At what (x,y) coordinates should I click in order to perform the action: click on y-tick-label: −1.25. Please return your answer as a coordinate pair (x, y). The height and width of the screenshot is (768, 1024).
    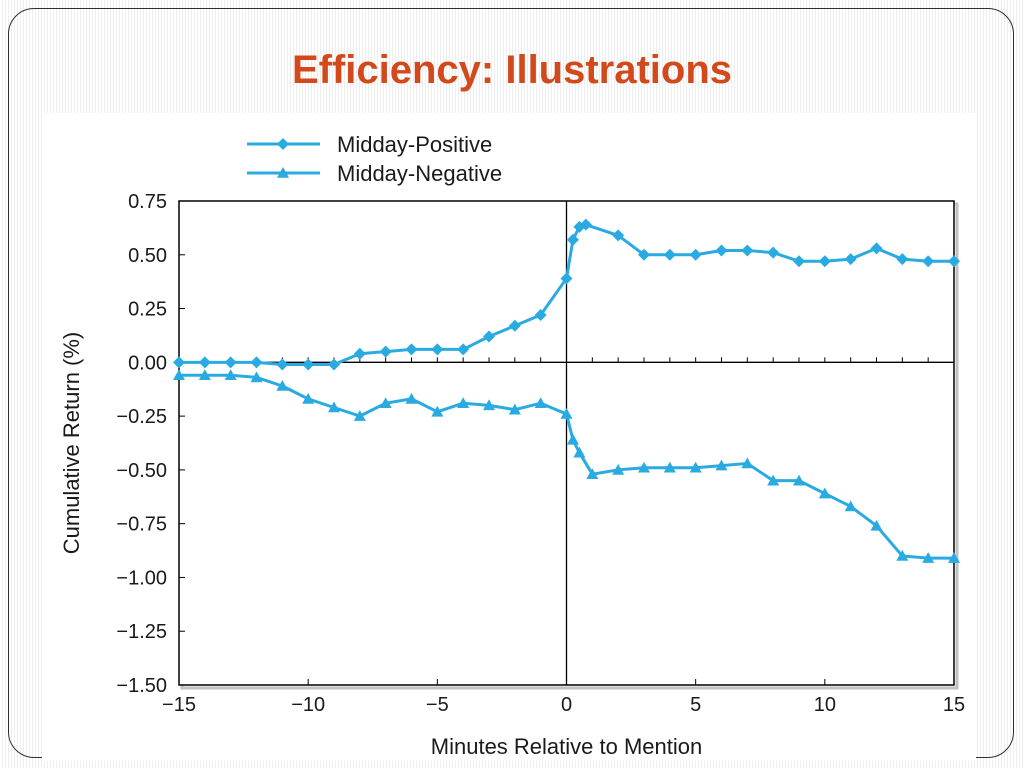
    Looking at the image, I should click on (141, 632).